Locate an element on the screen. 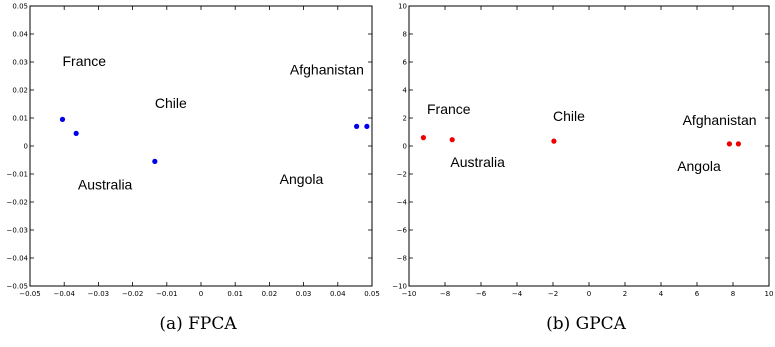 This screenshot has height=347, width=775. y-tick-label: −4 is located at coordinates (402, 203).